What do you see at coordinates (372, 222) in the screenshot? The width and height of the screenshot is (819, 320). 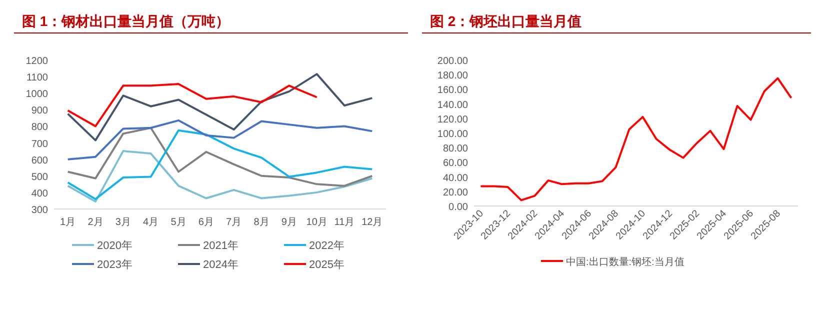 I see `x-tick-label: 12月` at bounding box center [372, 222].